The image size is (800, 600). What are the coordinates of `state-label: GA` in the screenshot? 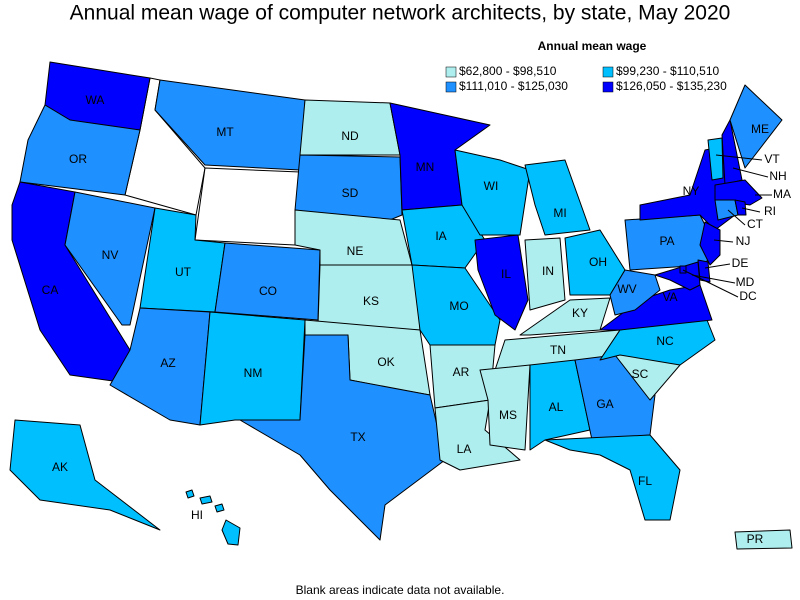 It's located at (604, 404).